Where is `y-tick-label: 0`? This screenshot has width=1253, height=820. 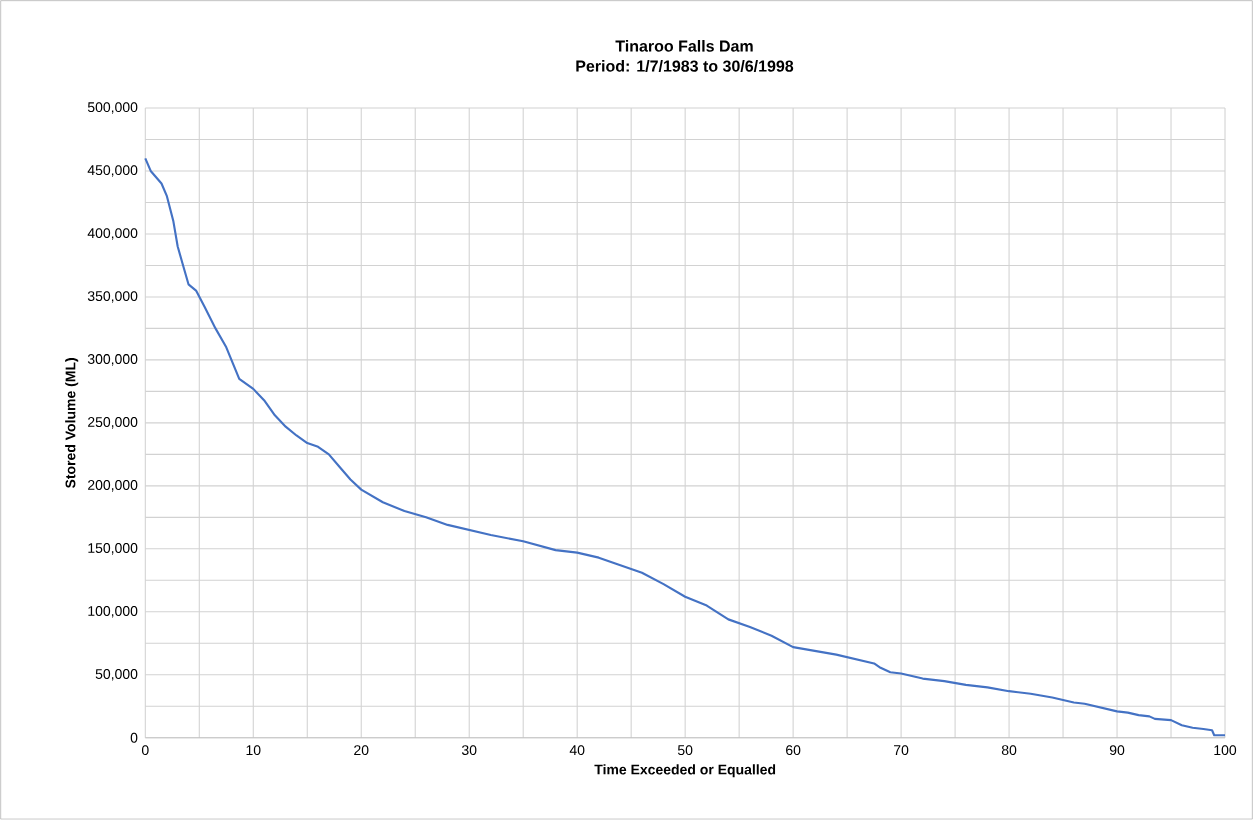
y-tick-label: 0 is located at coordinates (134, 737).